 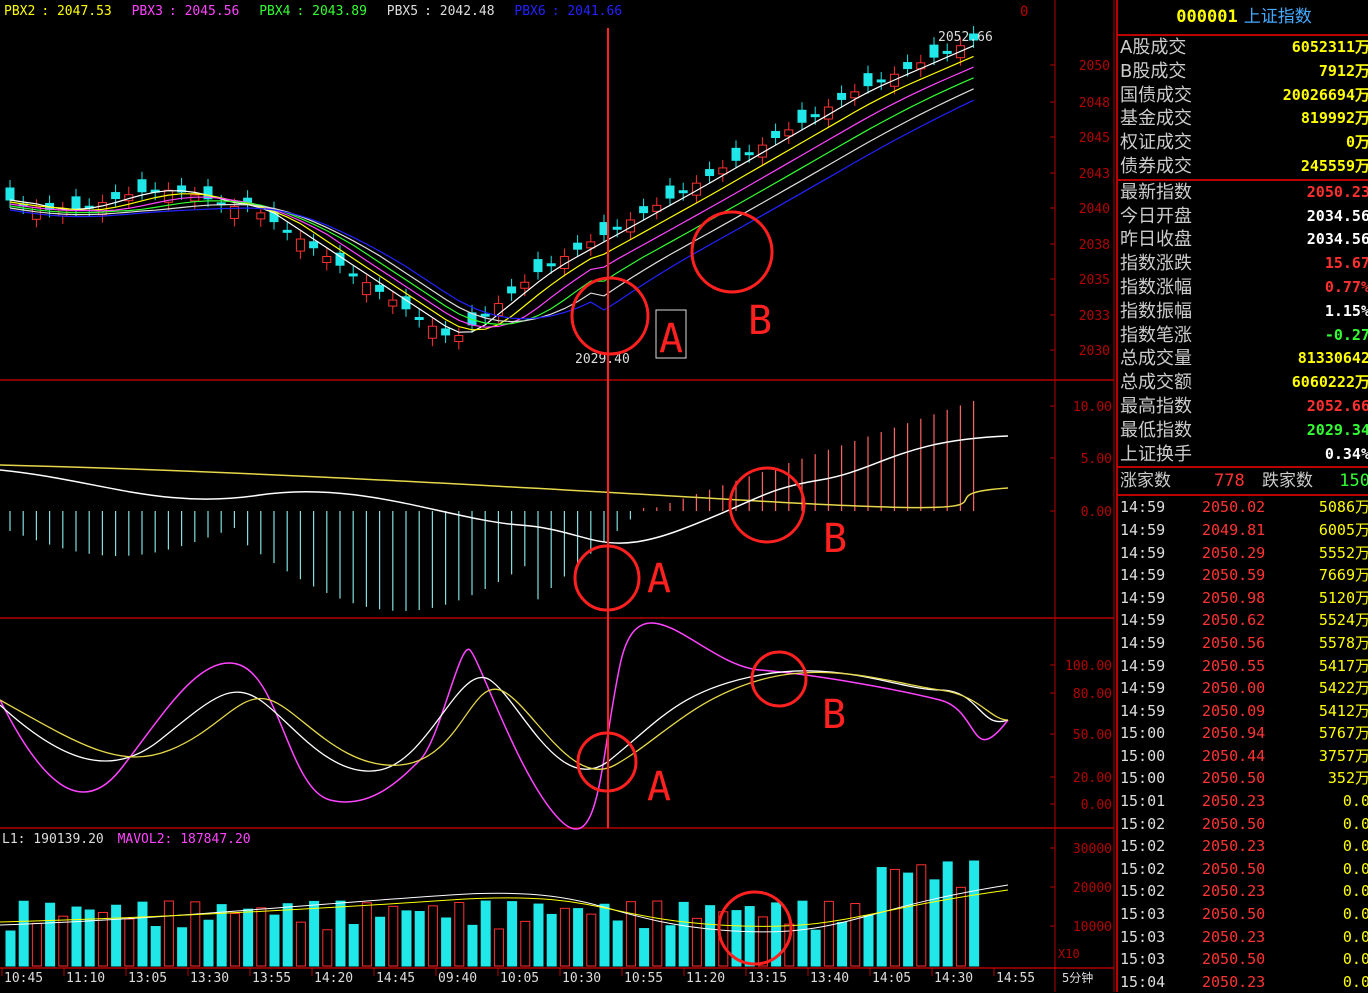 What do you see at coordinates (1243, 643) in the screenshot?
I see `tick-row: 14:59 2050.56 5578万` at bounding box center [1243, 643].